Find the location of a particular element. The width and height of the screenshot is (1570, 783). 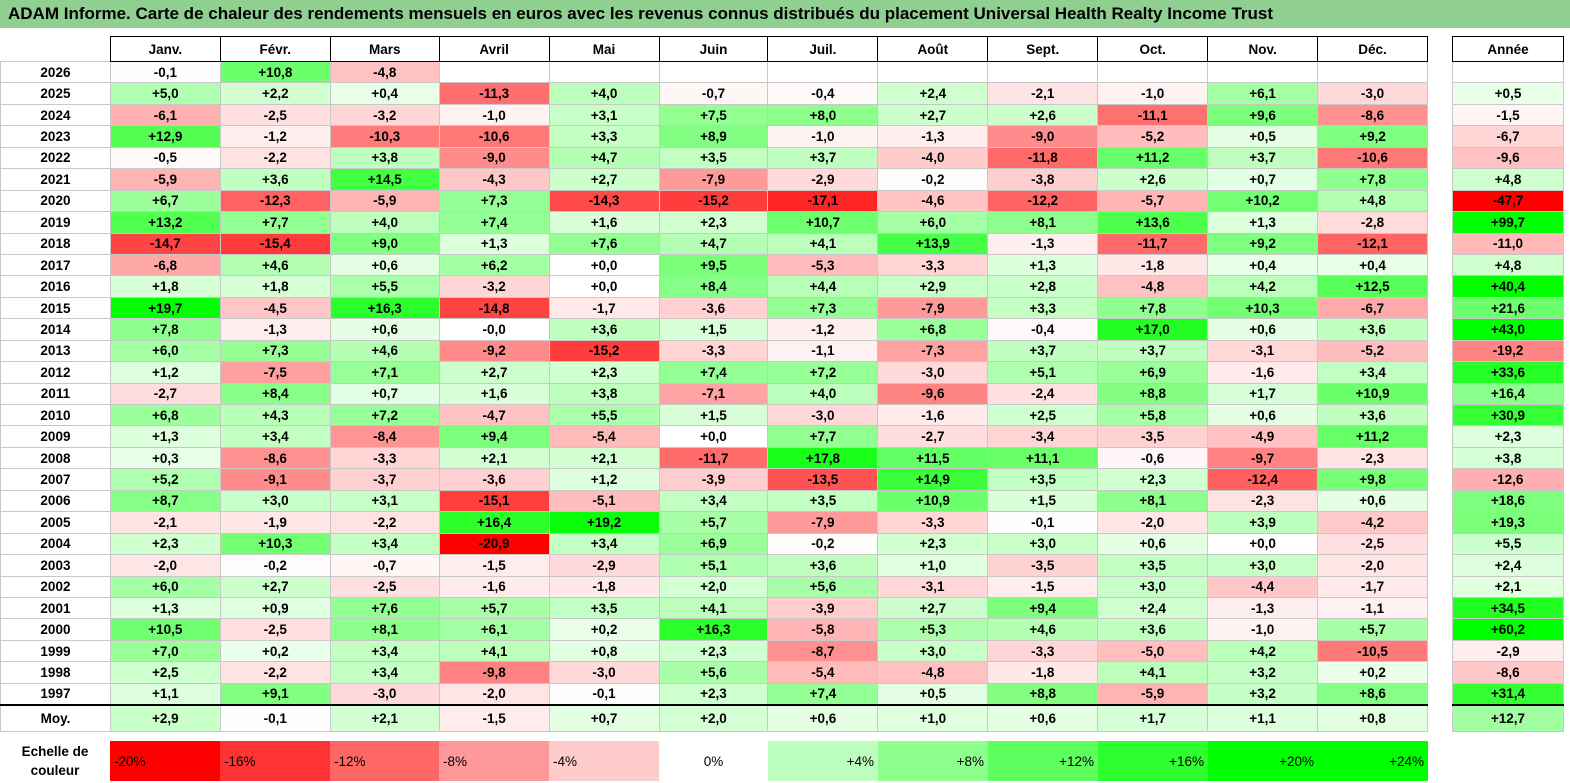

heatmap-cell: -2,1 is located at coordinates (1043, 93).